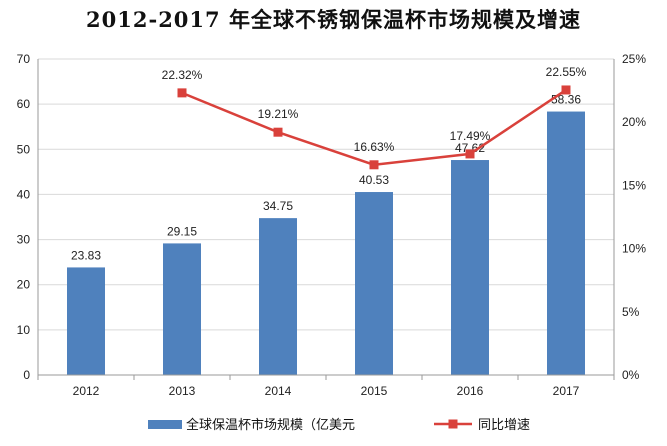  What do you see at coordinates (24, 330) in the screenshot?
I see `y-left-tick-label: 10` at bounding box center [24, 330].